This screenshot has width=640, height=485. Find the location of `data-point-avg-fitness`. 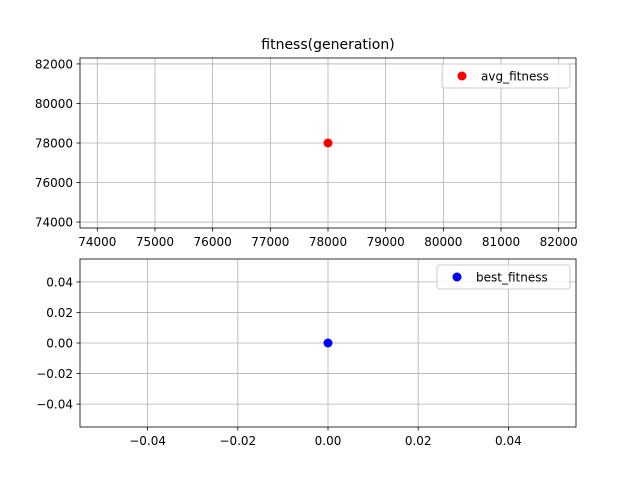

data-point-avg-fitness is located at coordinates (328, 143).